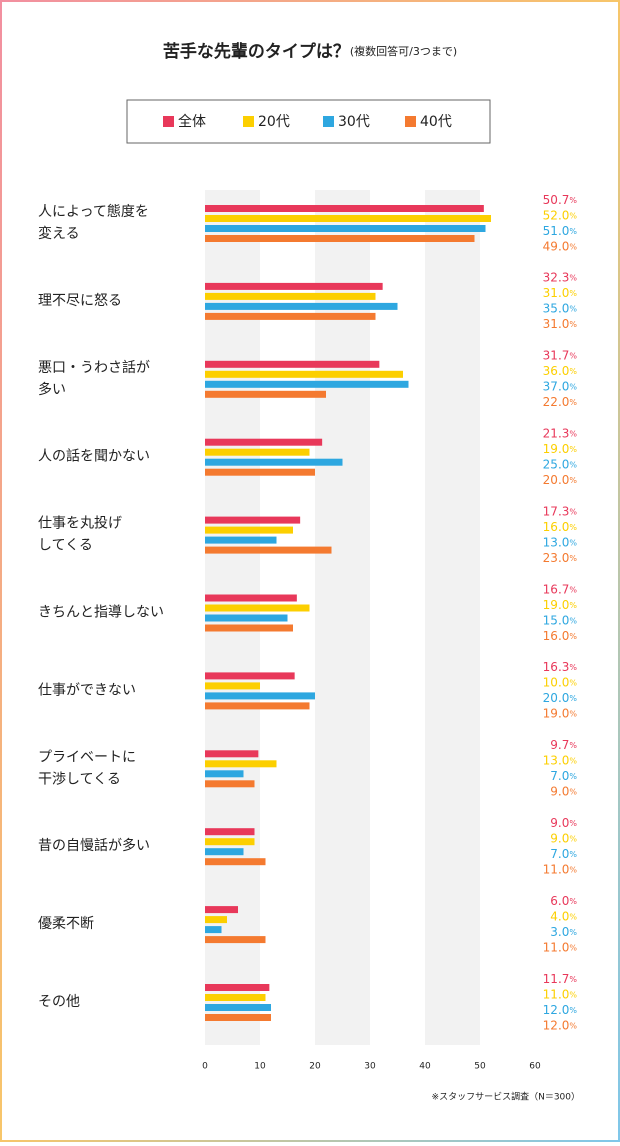 The height and width of the screenshot is (1146, 620). What do you see at coordinates (425, 1067) in the screenshot?
I see `x-tick-label: 40` at bounding box center [425, 1067].